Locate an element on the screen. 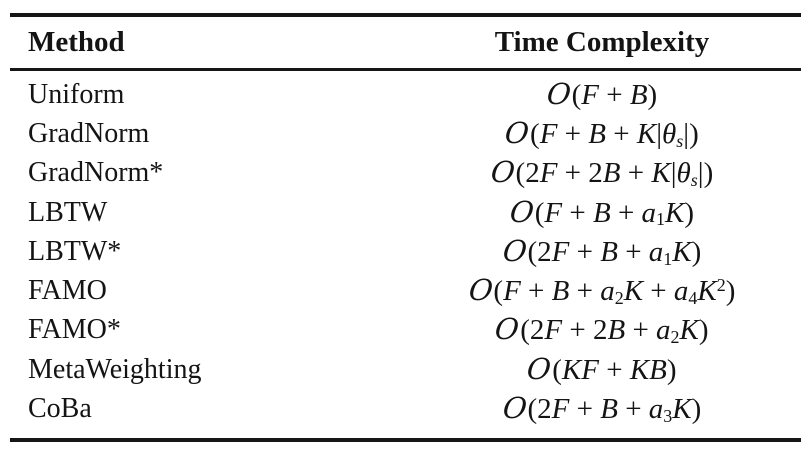  method-column-header: Method is located at coordinates (76, 42).